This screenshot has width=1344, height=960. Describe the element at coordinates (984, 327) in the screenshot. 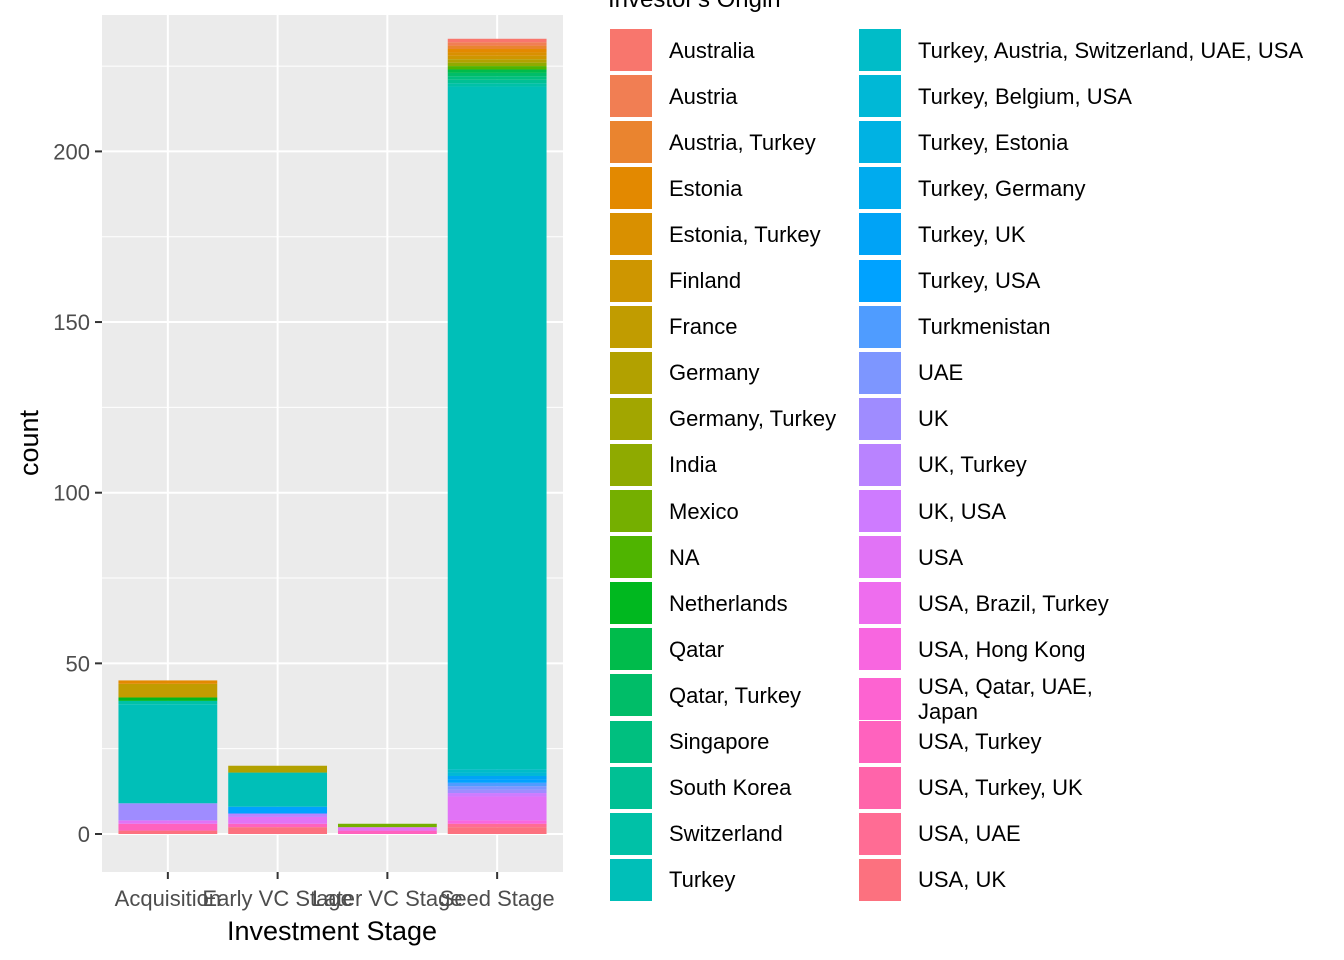

I see `legend-label: Turkmenistan` at that location.